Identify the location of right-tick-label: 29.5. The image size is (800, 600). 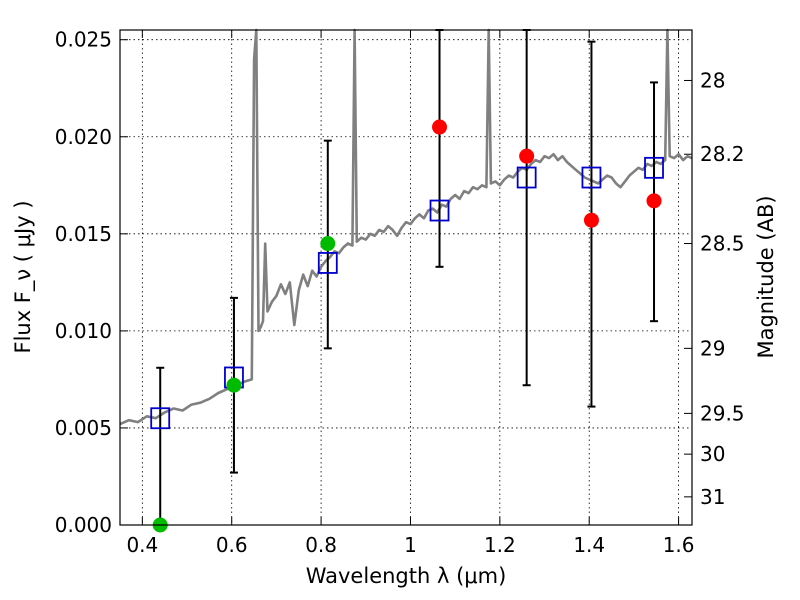
(722, 413).